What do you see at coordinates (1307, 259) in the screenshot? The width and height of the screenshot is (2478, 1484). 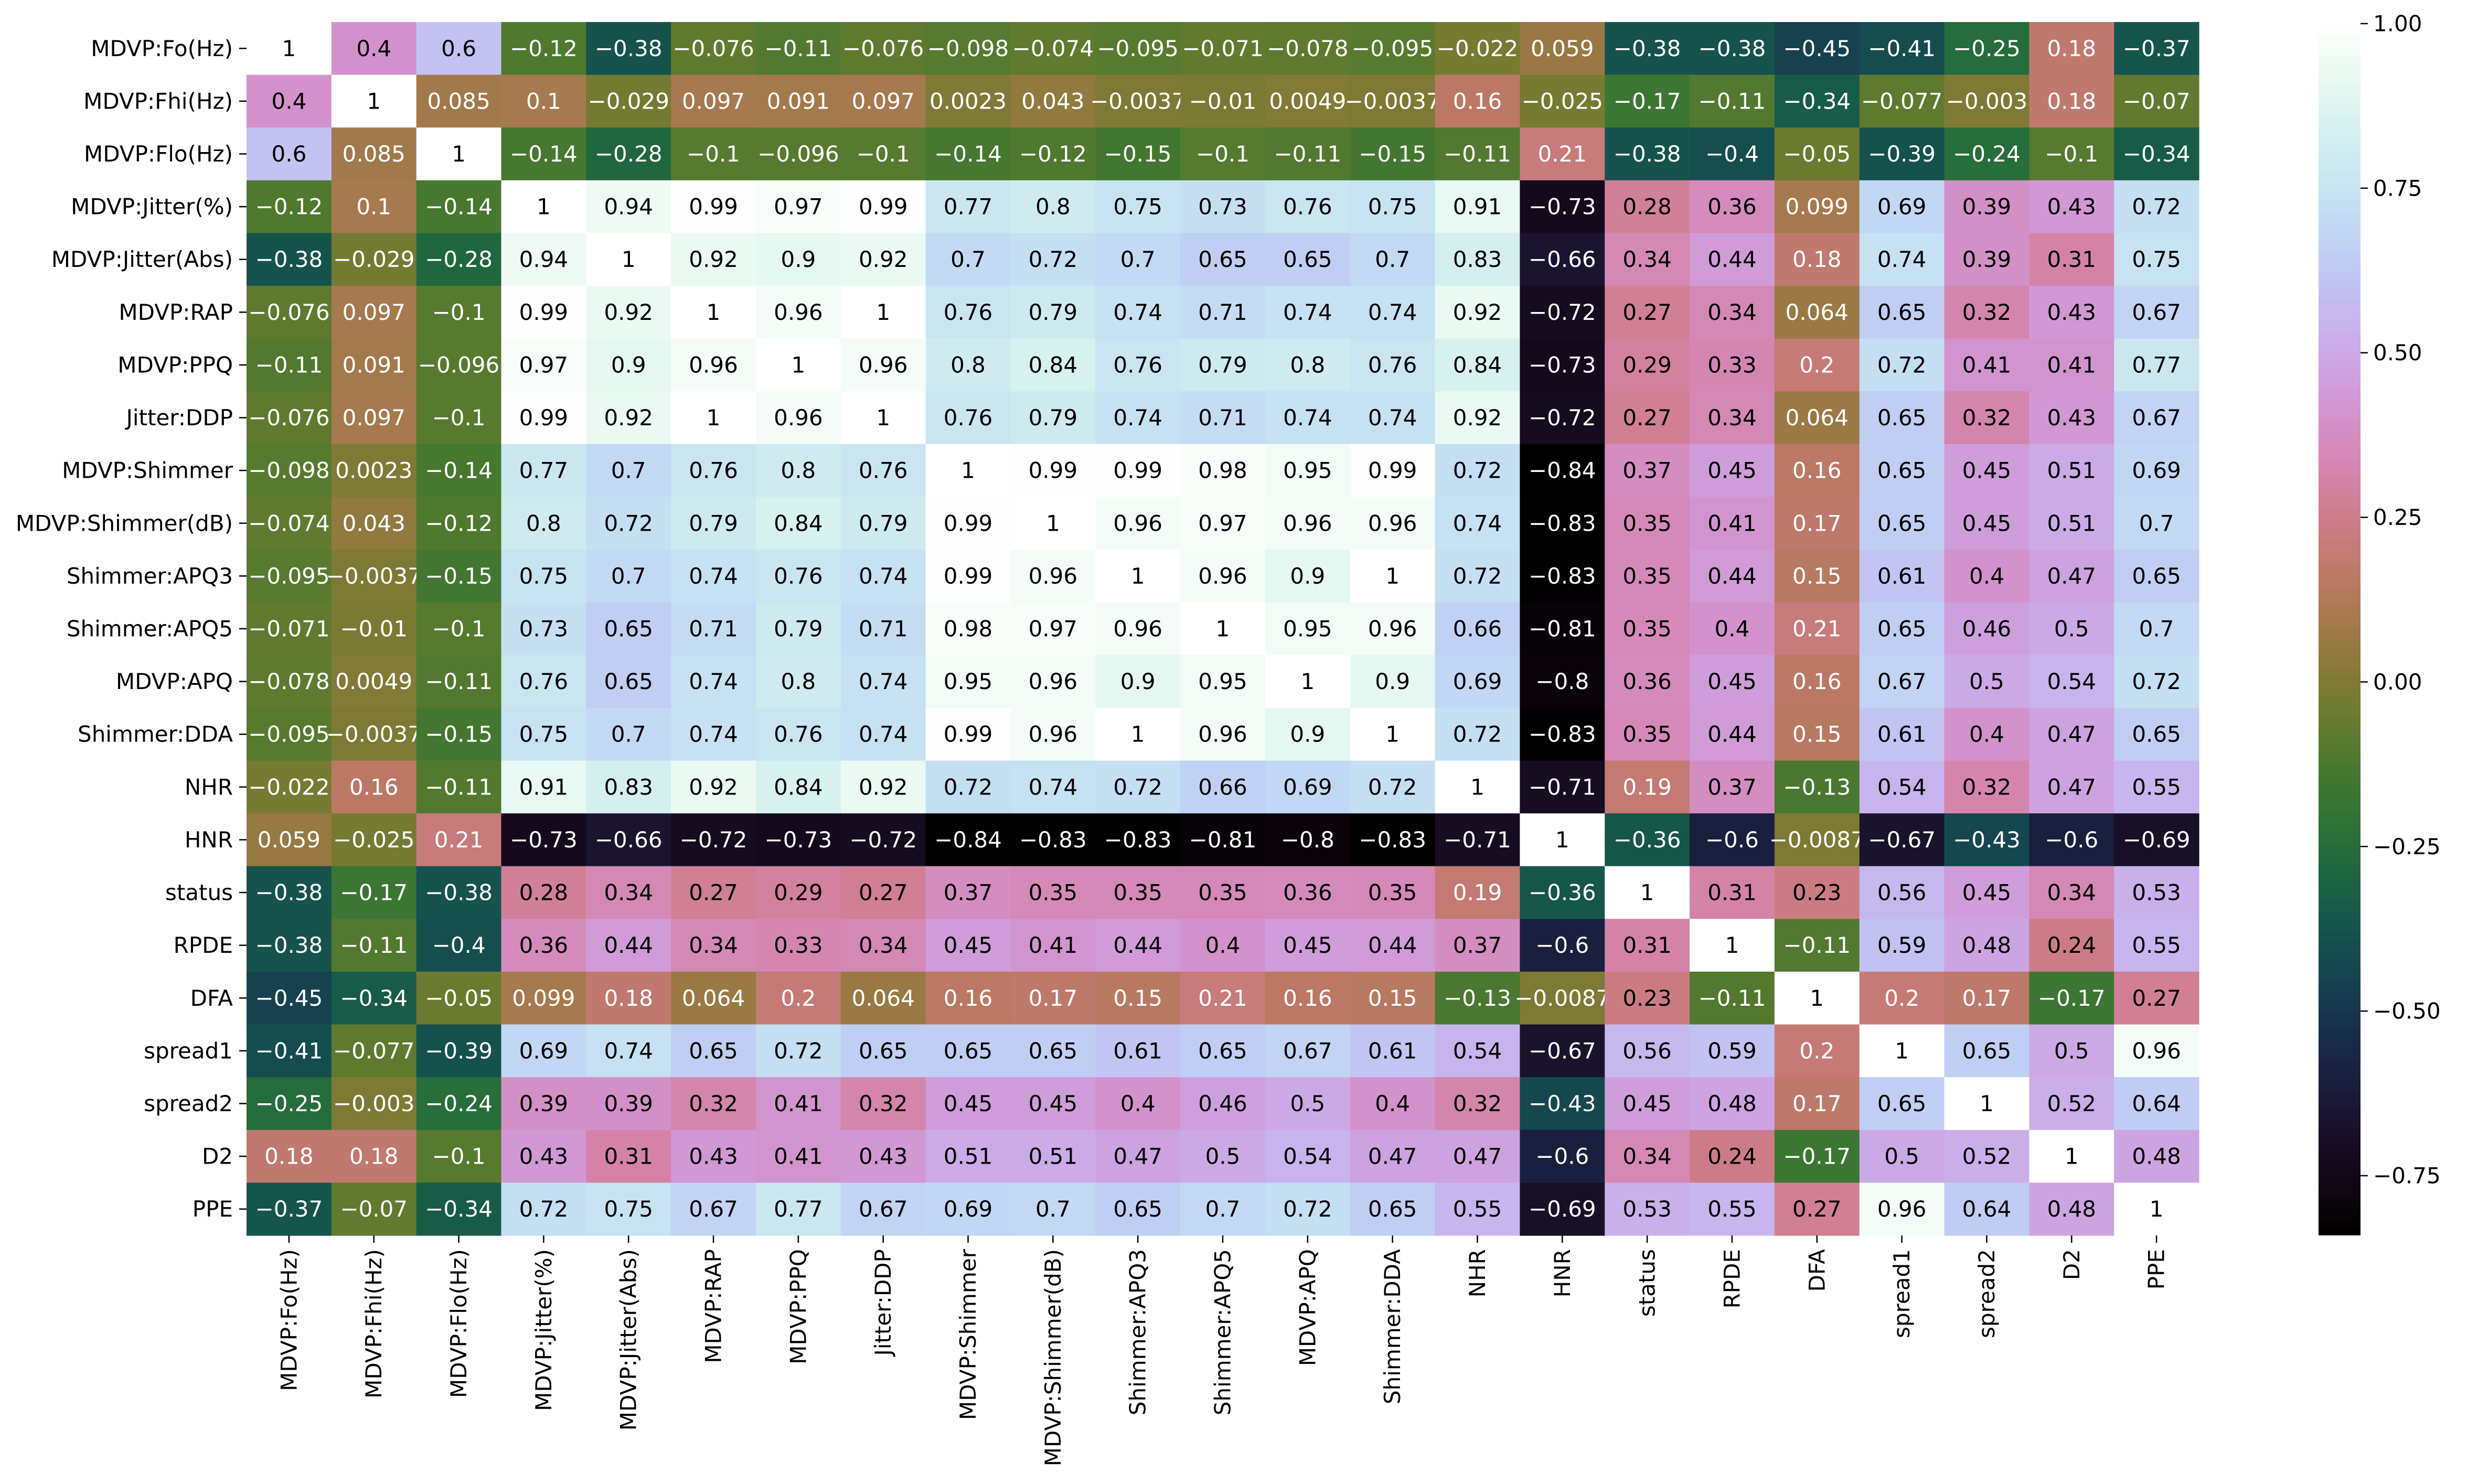 I see `cell-annotation: 0.65` at bounding box center [1307, 259].